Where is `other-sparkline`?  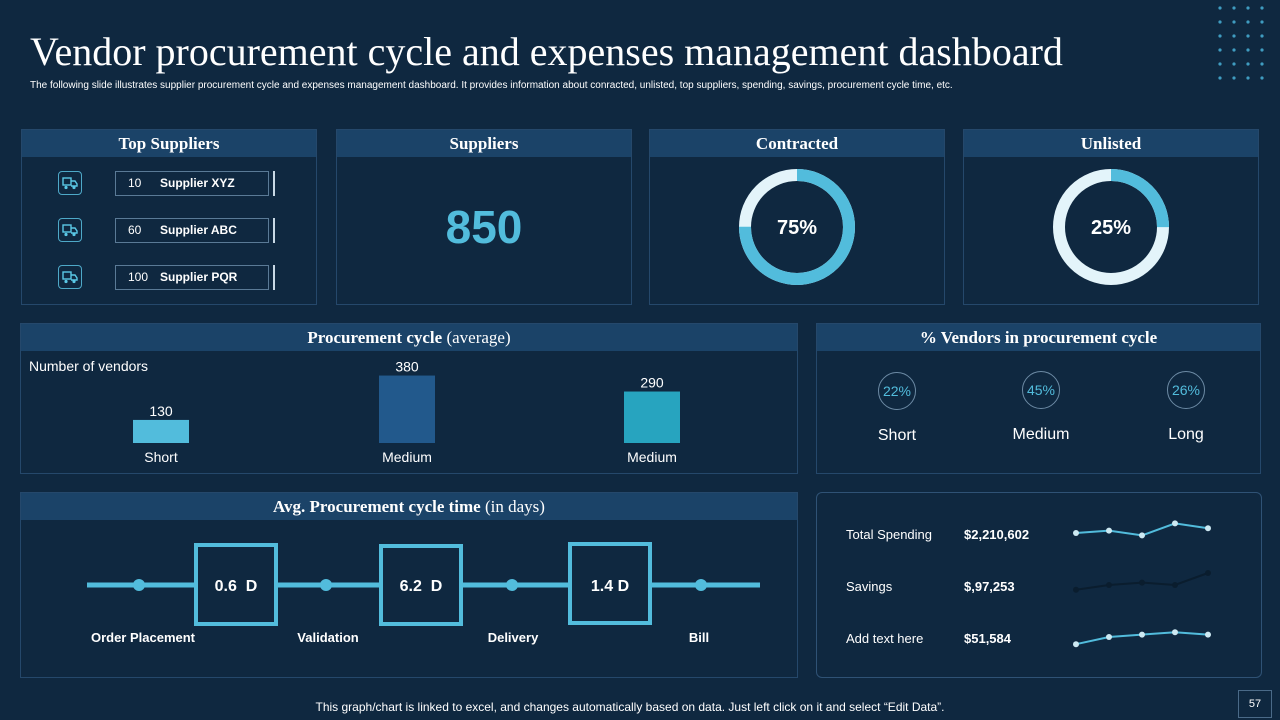
other-sparkline is located at coordinates (1142, 638).